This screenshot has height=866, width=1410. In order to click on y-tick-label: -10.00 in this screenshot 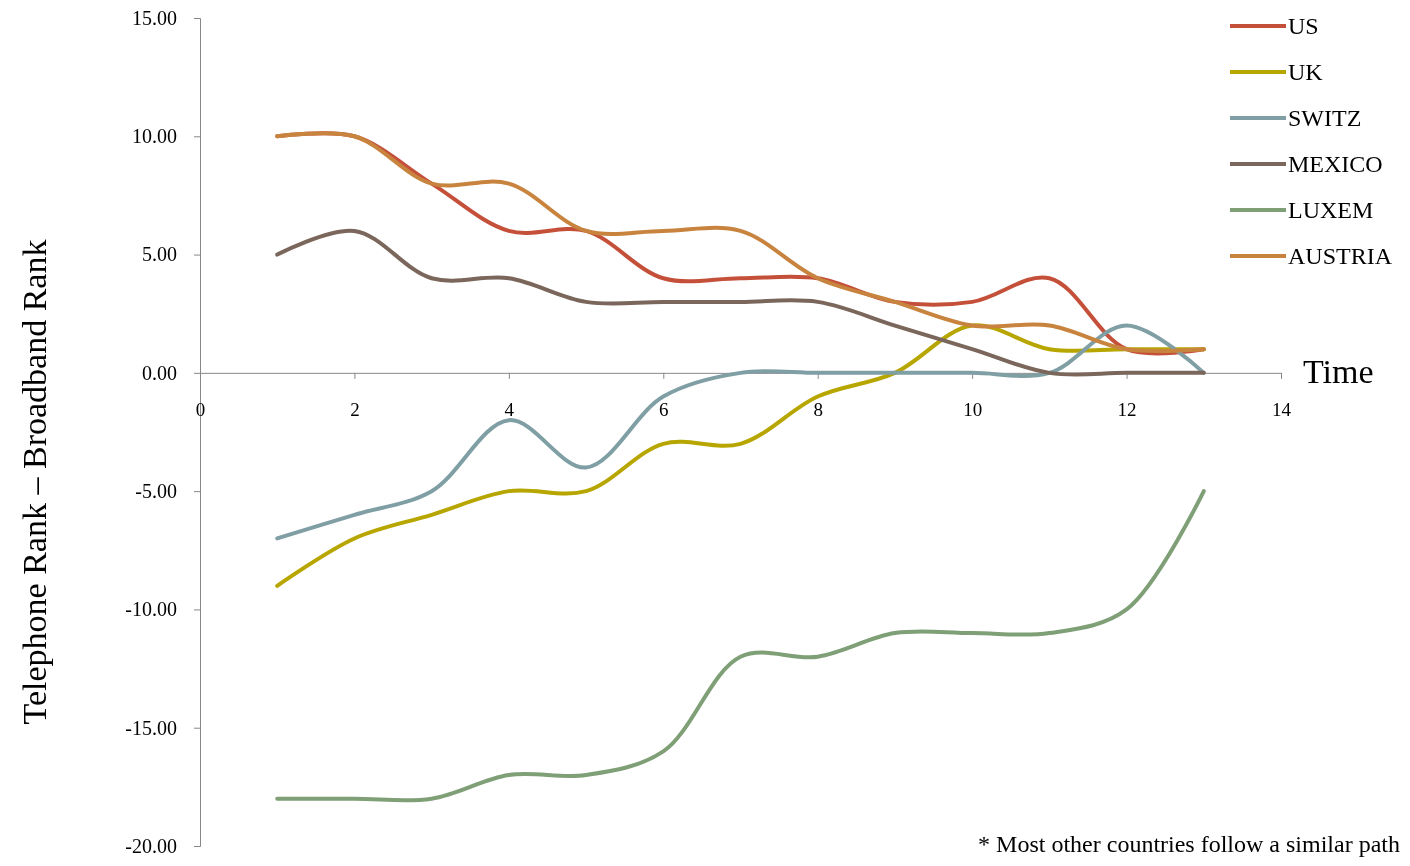, I will do `click(151, 609)`.